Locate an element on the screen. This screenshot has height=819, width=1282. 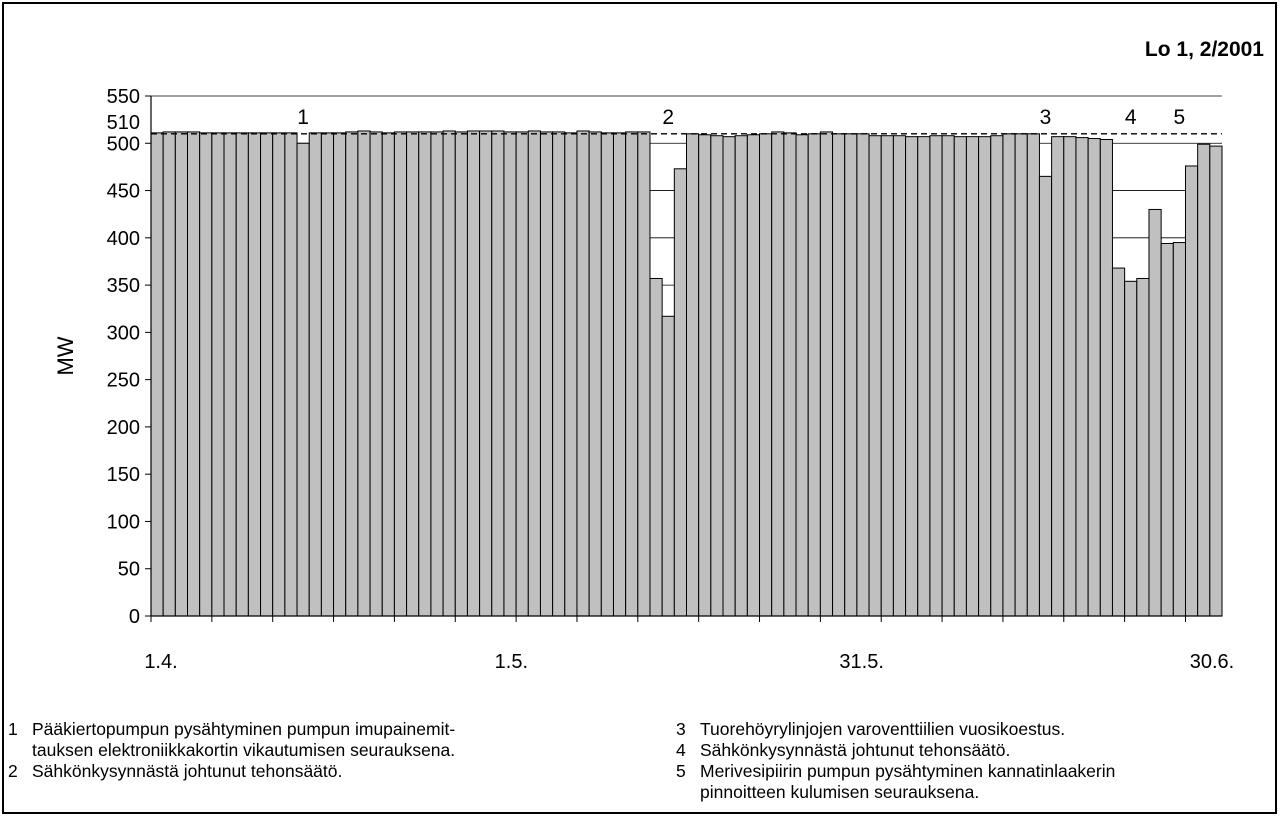
note-number: 5 is located at coordinates (681, 771).